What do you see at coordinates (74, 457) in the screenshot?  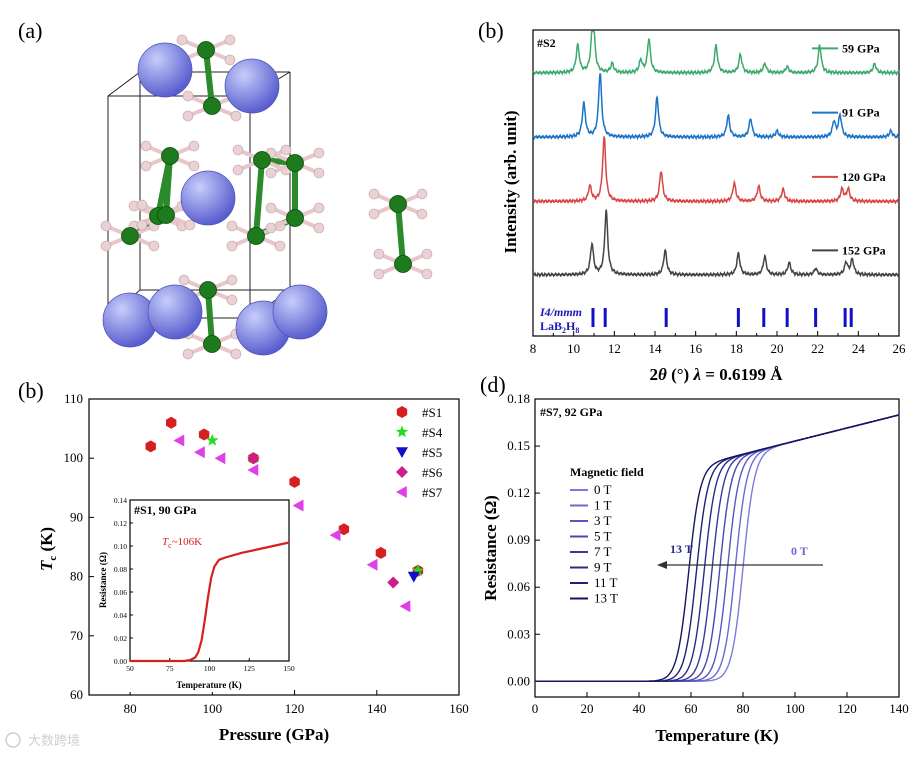 I see `tc-y-tick-label: 100` at bounding box center [74, 457].